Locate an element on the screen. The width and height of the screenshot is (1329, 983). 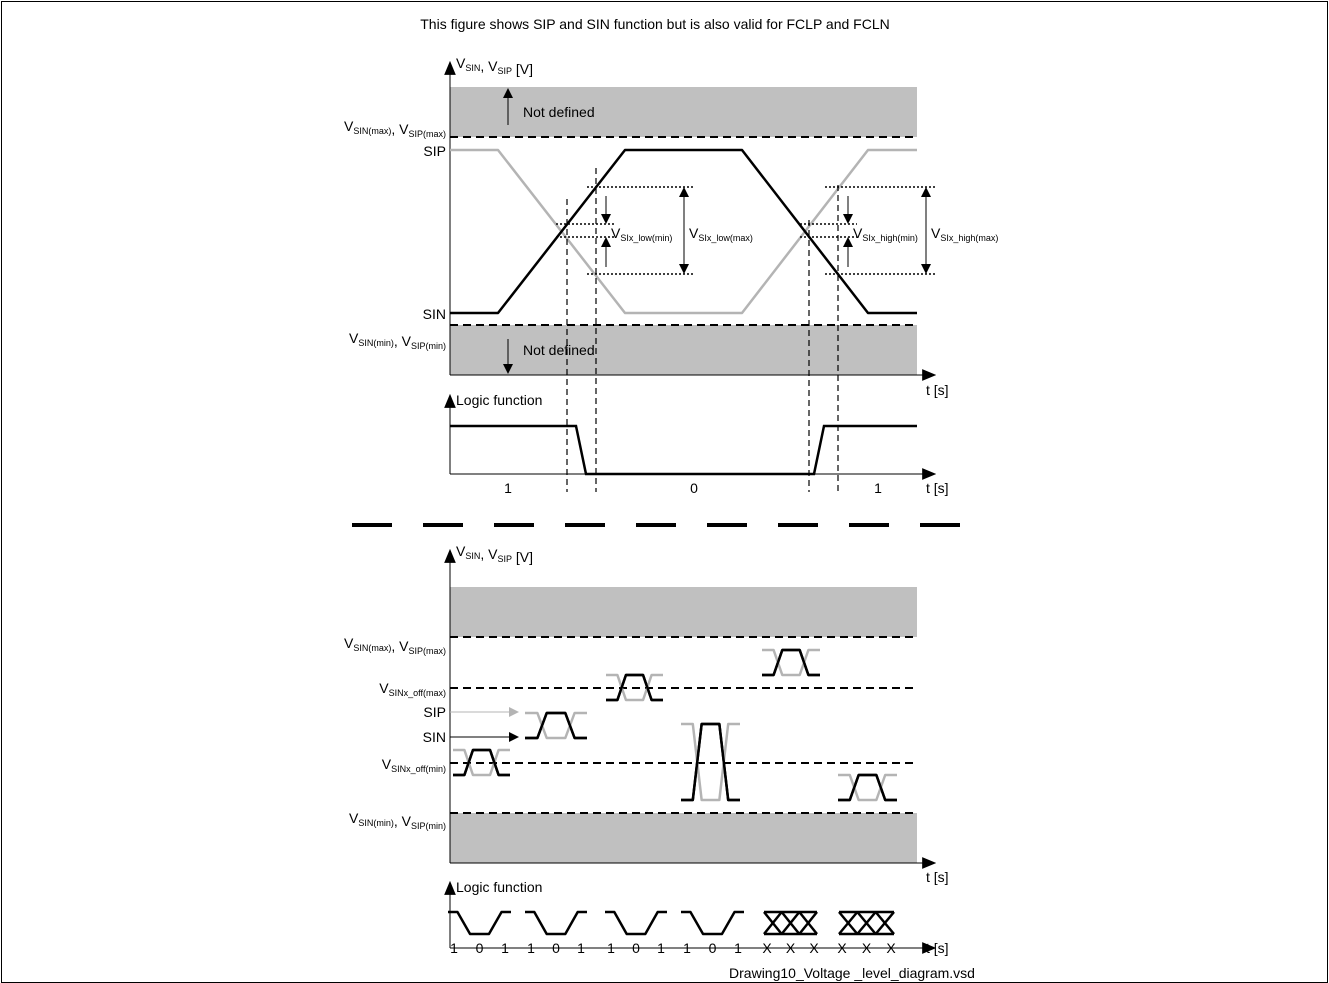
bottom-vmax-label: VSIN(max), VSIP(max) is located at coordinates (395, 645).